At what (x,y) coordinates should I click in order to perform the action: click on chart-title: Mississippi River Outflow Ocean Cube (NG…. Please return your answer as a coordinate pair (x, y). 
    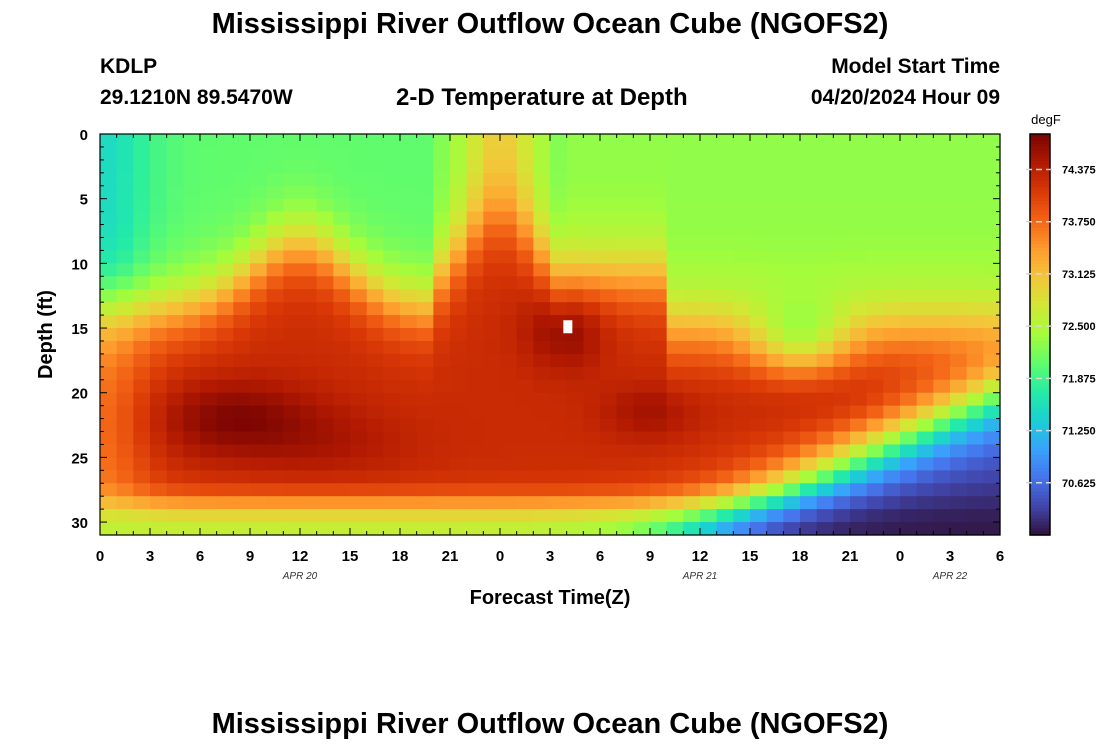
    Looking at the image, I should click on (550, 24).